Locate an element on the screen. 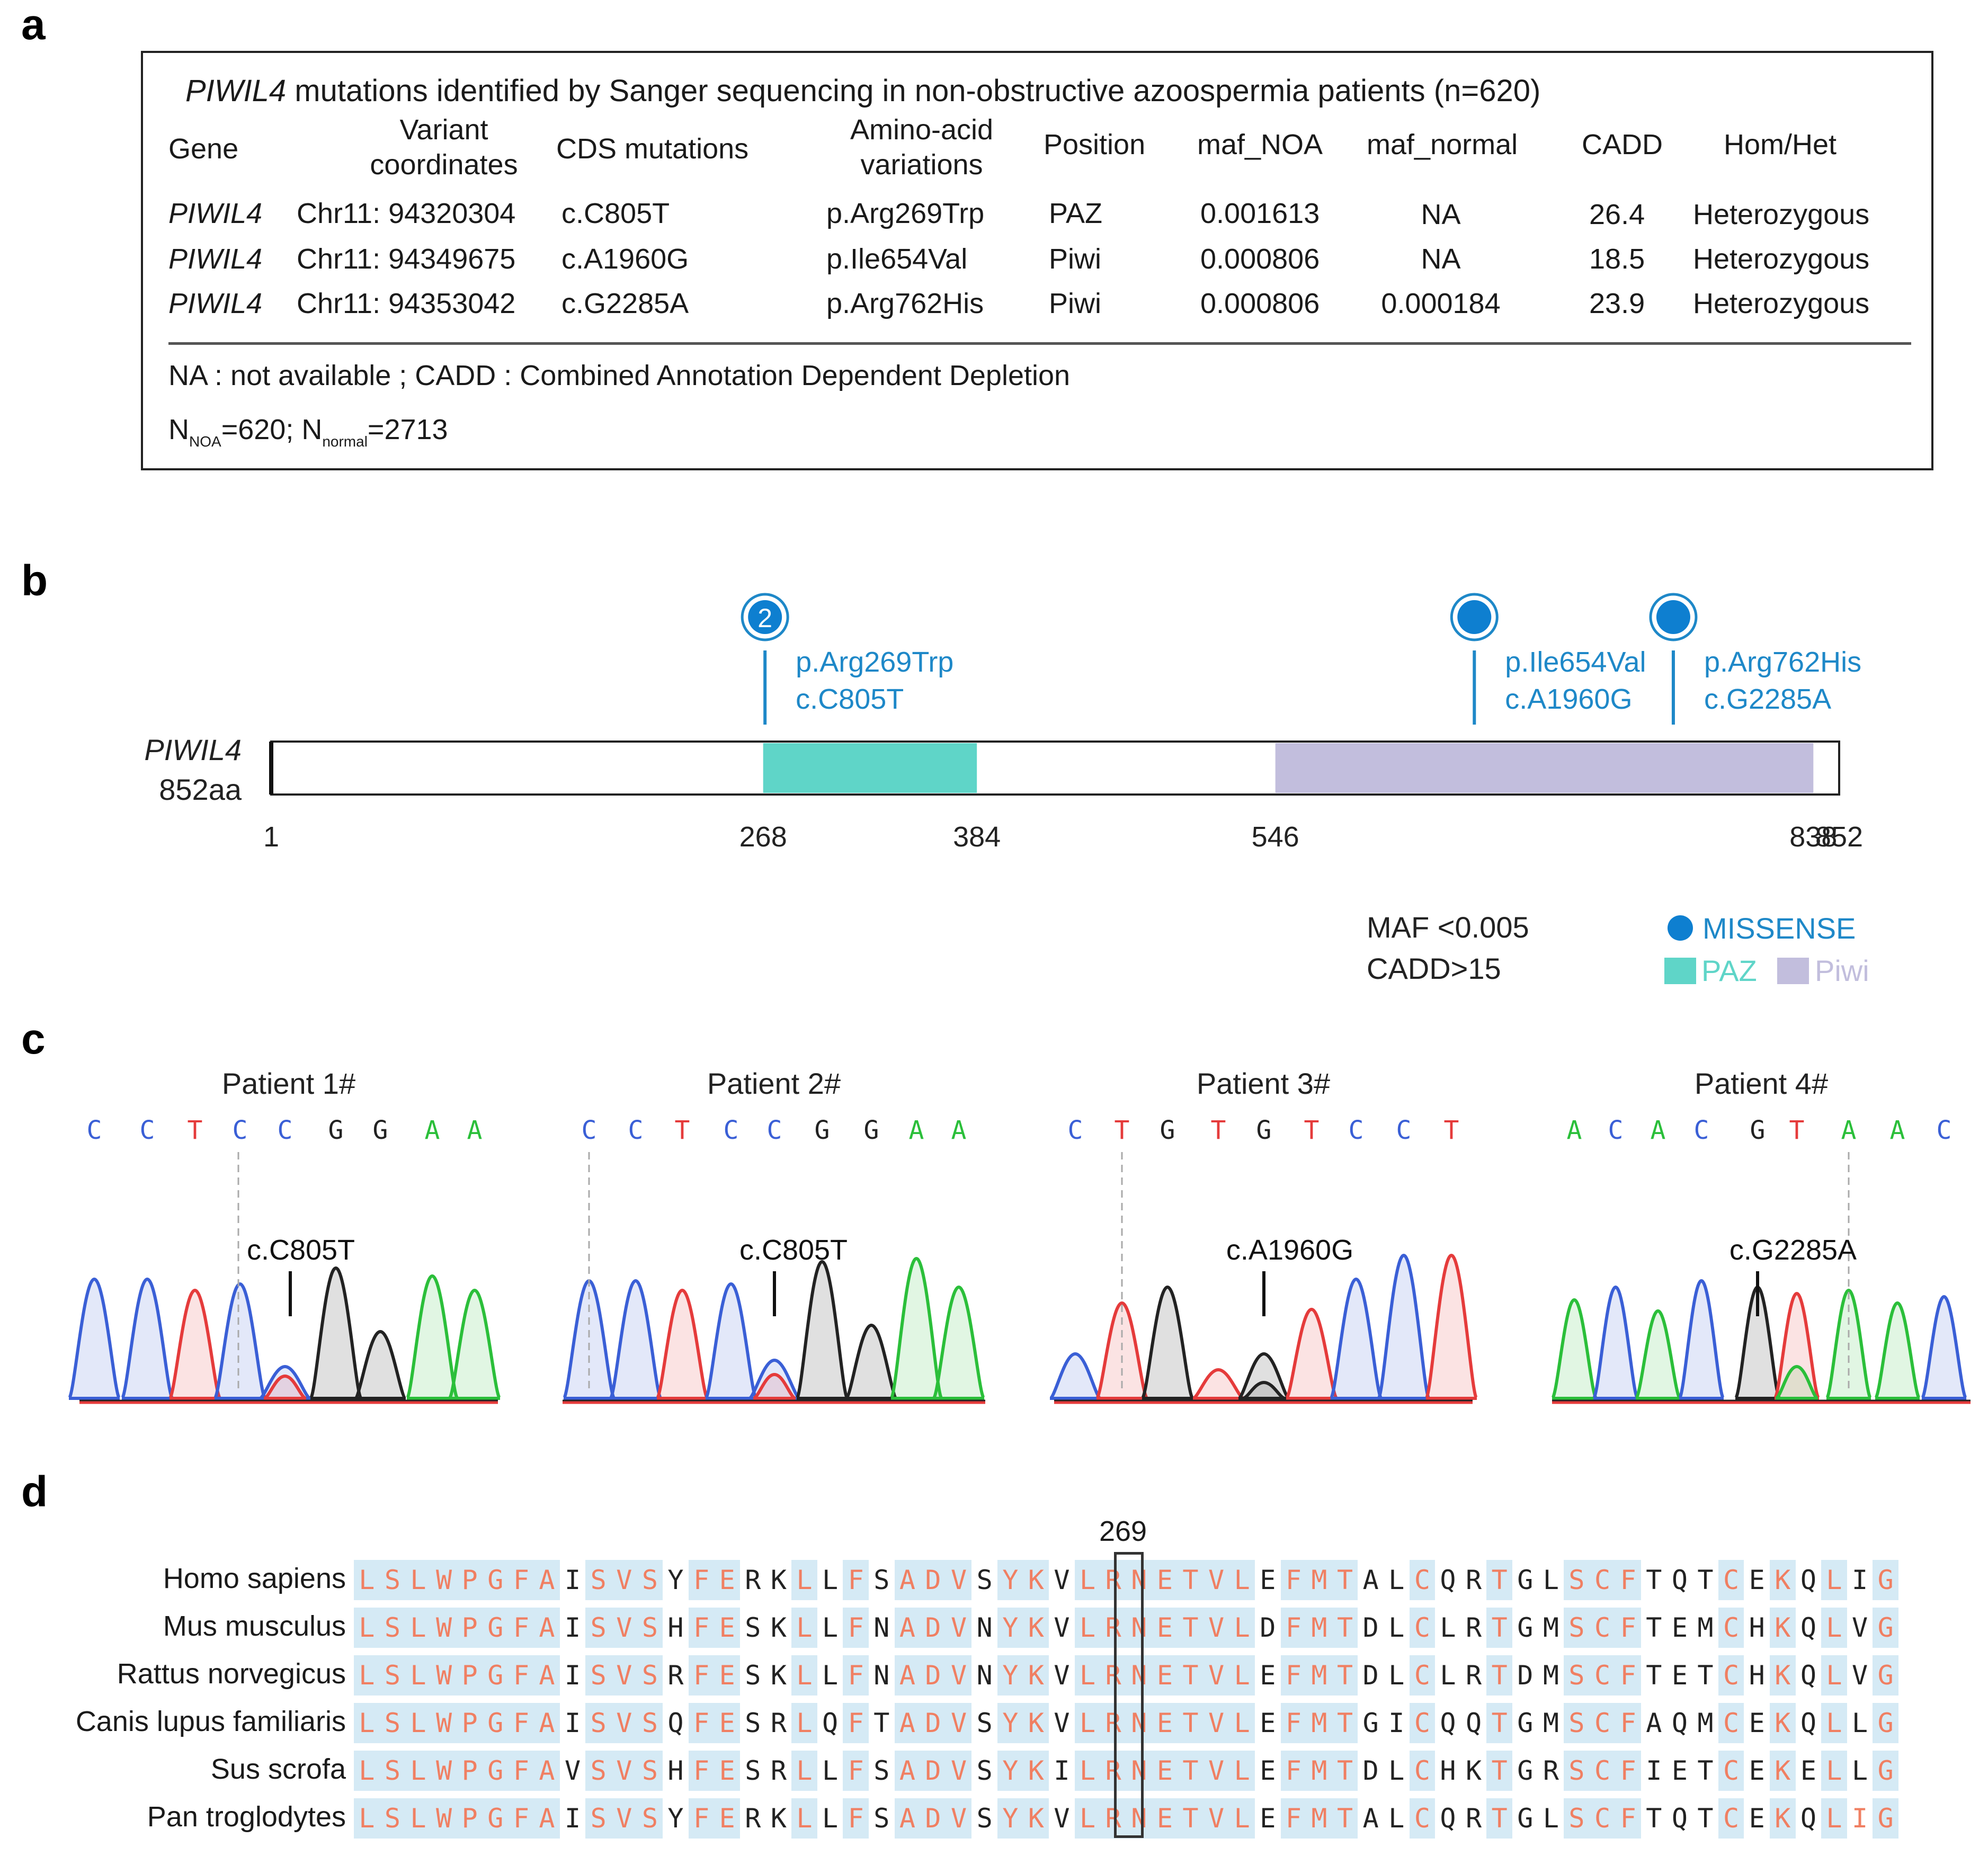 The image size is (1988, 1856). cell-aa: p.Arg762His is located at coordinates (905, 303).